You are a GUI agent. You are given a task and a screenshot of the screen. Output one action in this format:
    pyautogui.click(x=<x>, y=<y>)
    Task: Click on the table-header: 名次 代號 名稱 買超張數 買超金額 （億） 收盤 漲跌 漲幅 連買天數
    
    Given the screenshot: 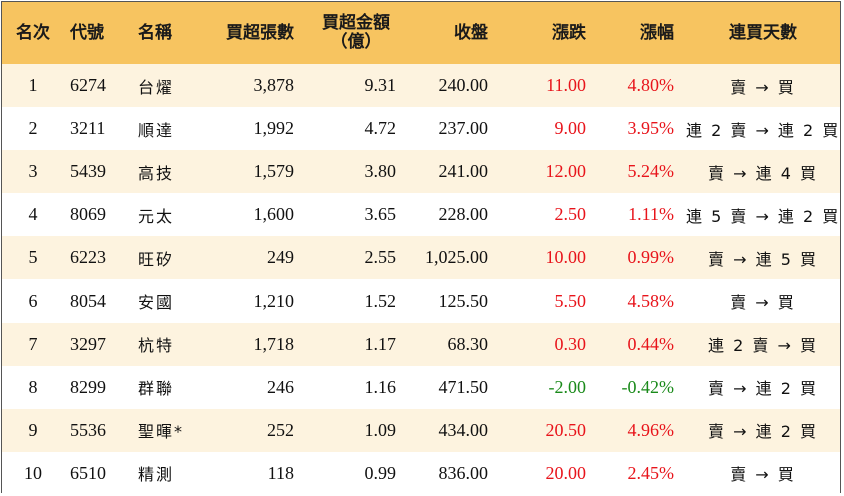 What is the action you would take?
    pyautogui.click(x=421, y=33)
    